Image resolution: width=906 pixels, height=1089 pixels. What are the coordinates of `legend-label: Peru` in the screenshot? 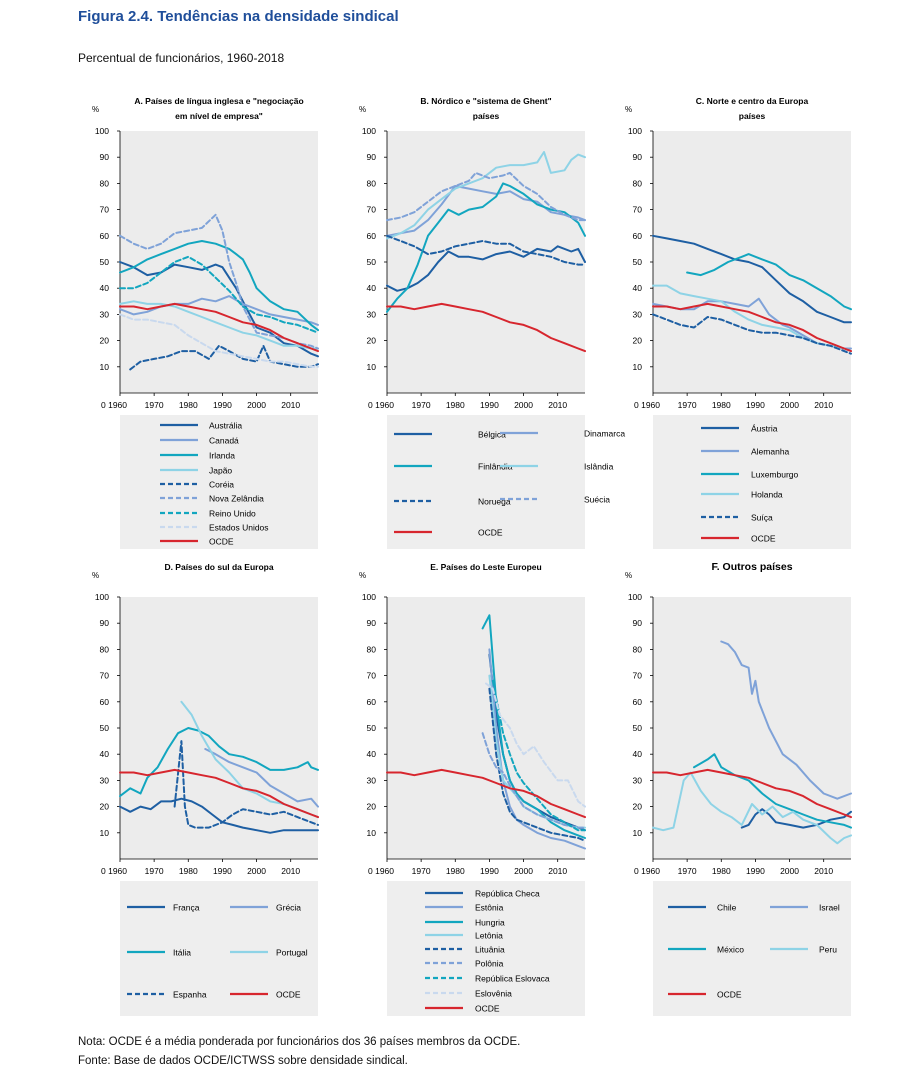 It's located at (828, 950).